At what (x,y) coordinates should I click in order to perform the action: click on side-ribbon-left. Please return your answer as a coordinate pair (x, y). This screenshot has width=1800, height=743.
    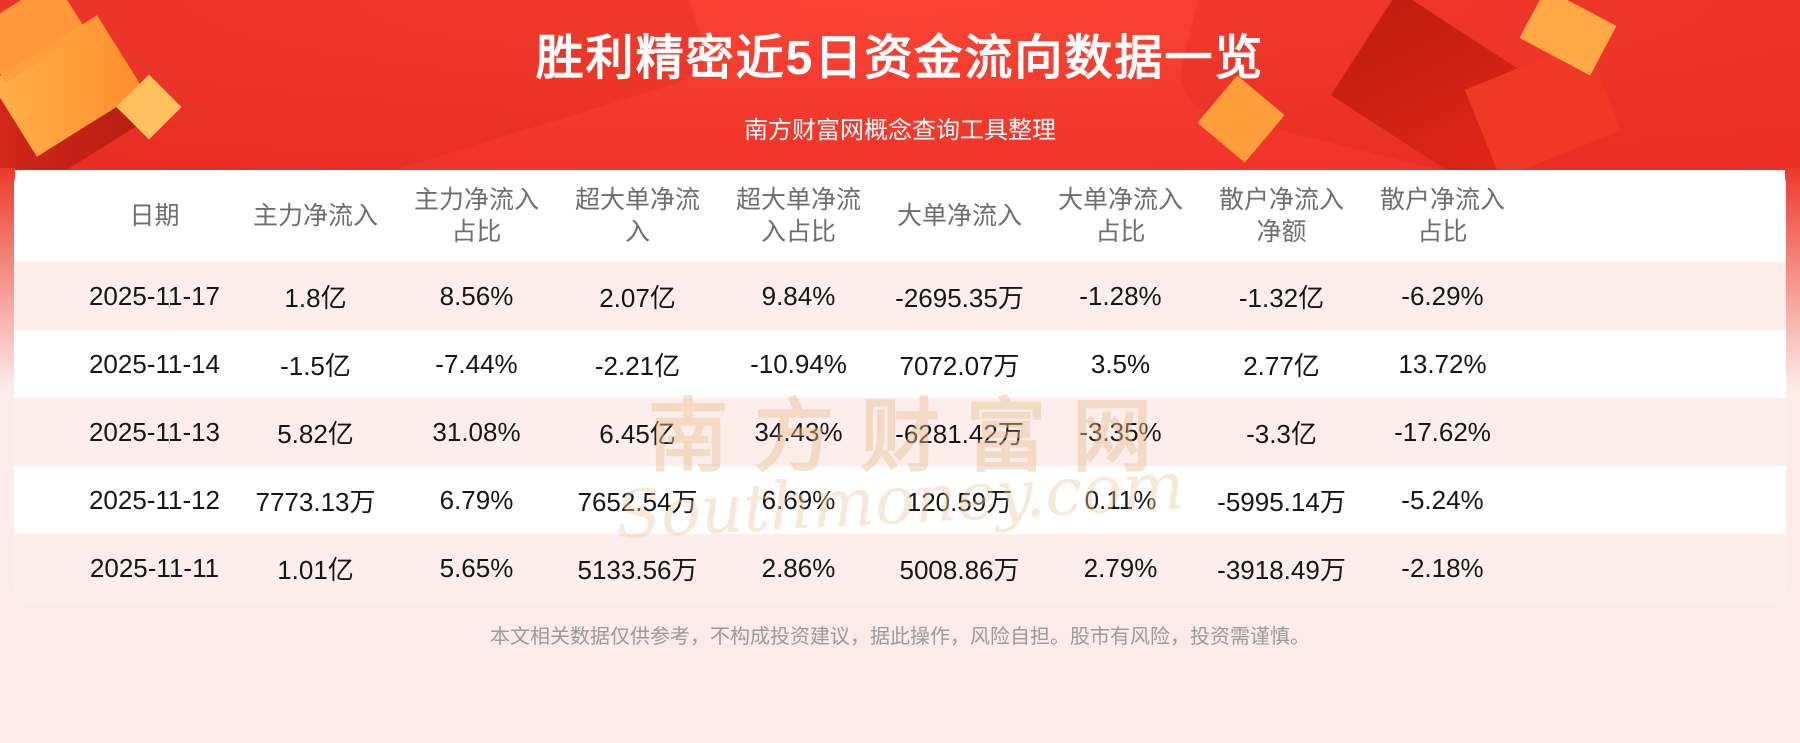
    Looking at the image, I should click on (7, 278).